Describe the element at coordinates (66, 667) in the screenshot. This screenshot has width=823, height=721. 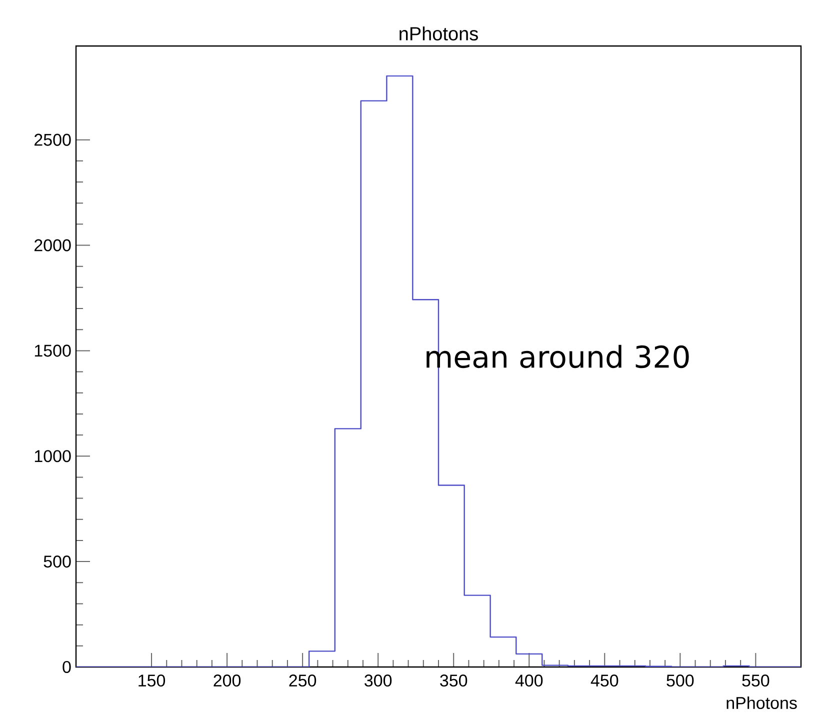
I see `y-tick-label: 0` at that location.